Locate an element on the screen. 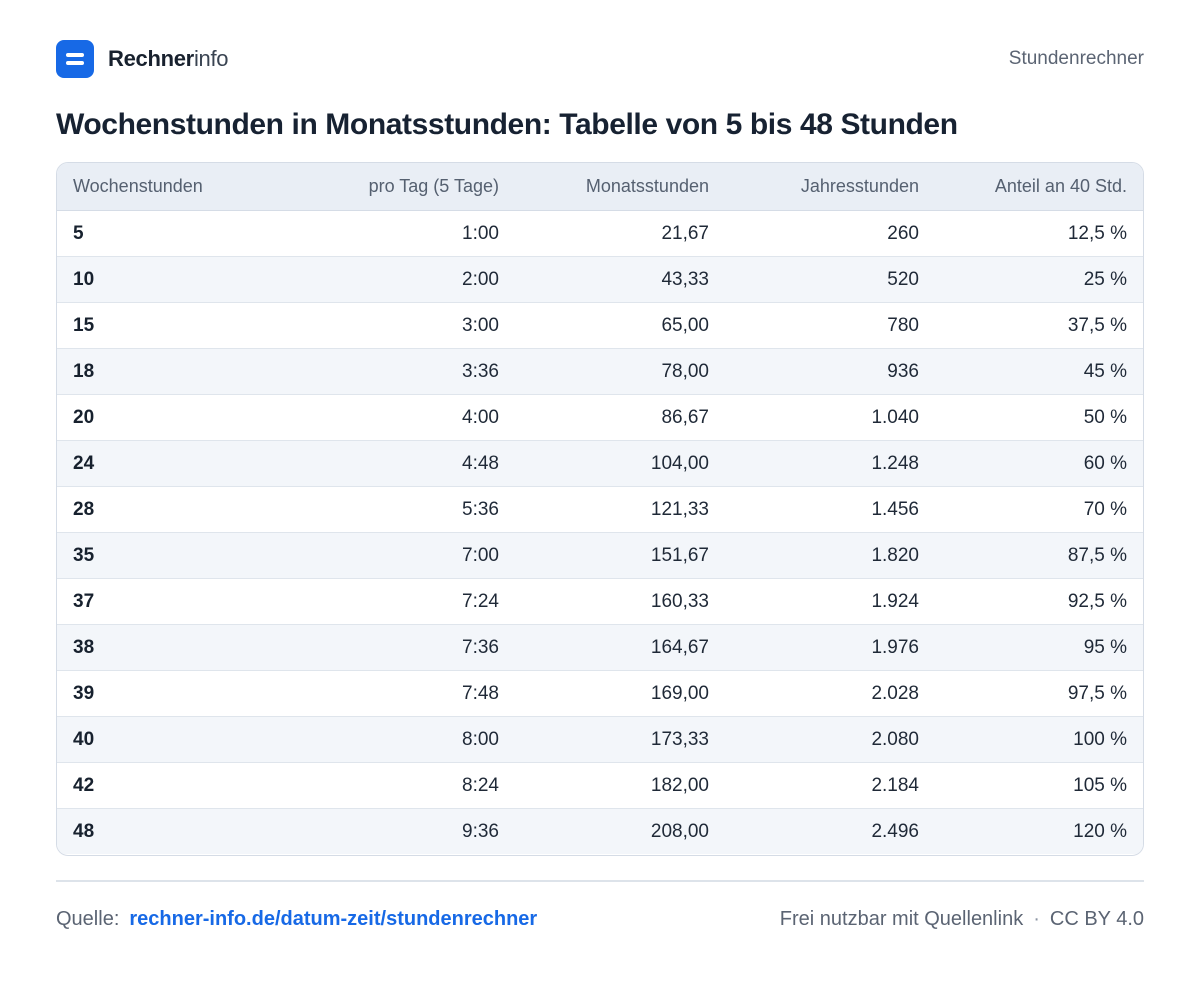 The width and height of the screenshot is (1200, 1000). cell-wochenstunden: 28 is located at coordinates (170, 509).